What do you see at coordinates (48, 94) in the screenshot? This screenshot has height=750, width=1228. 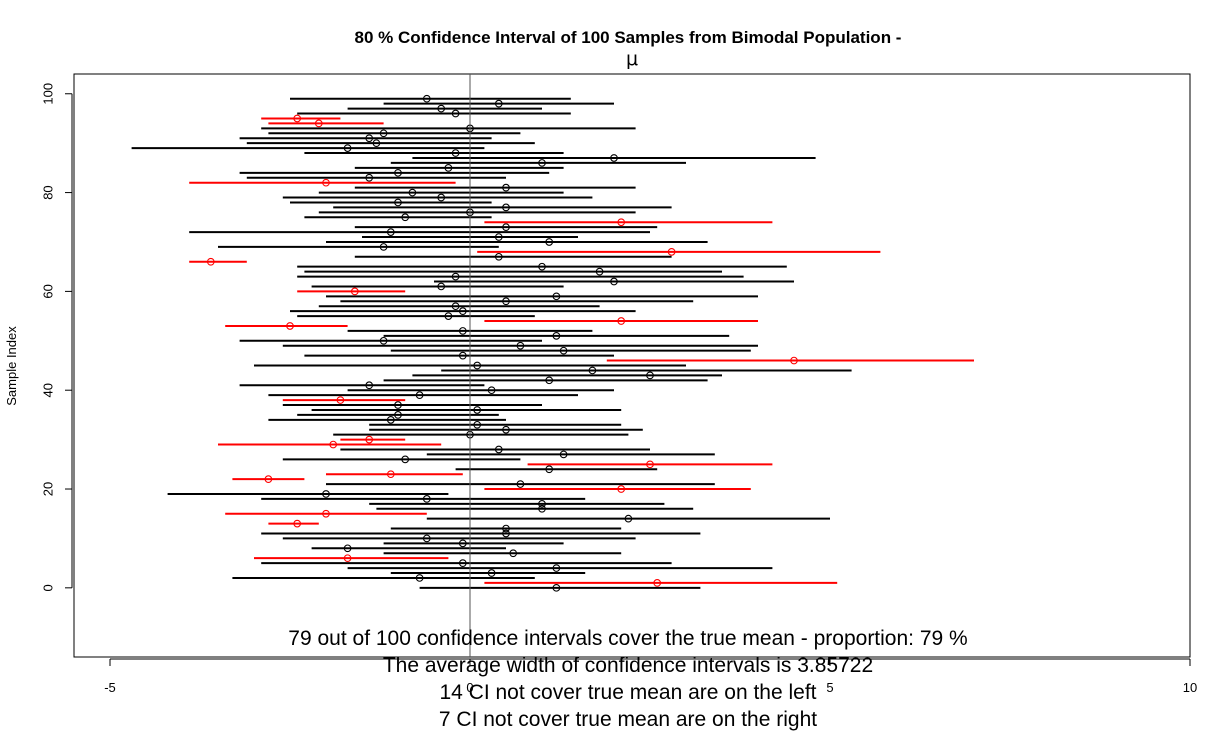 I see `y-tick-label: 100` at bounding box center [48, 94].